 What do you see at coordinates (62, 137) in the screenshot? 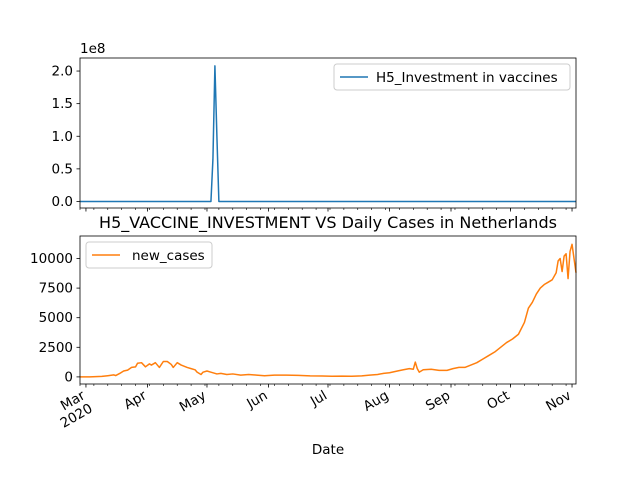
I see `top-y-tick-label: 1.0` at bounding box center [62, 137].